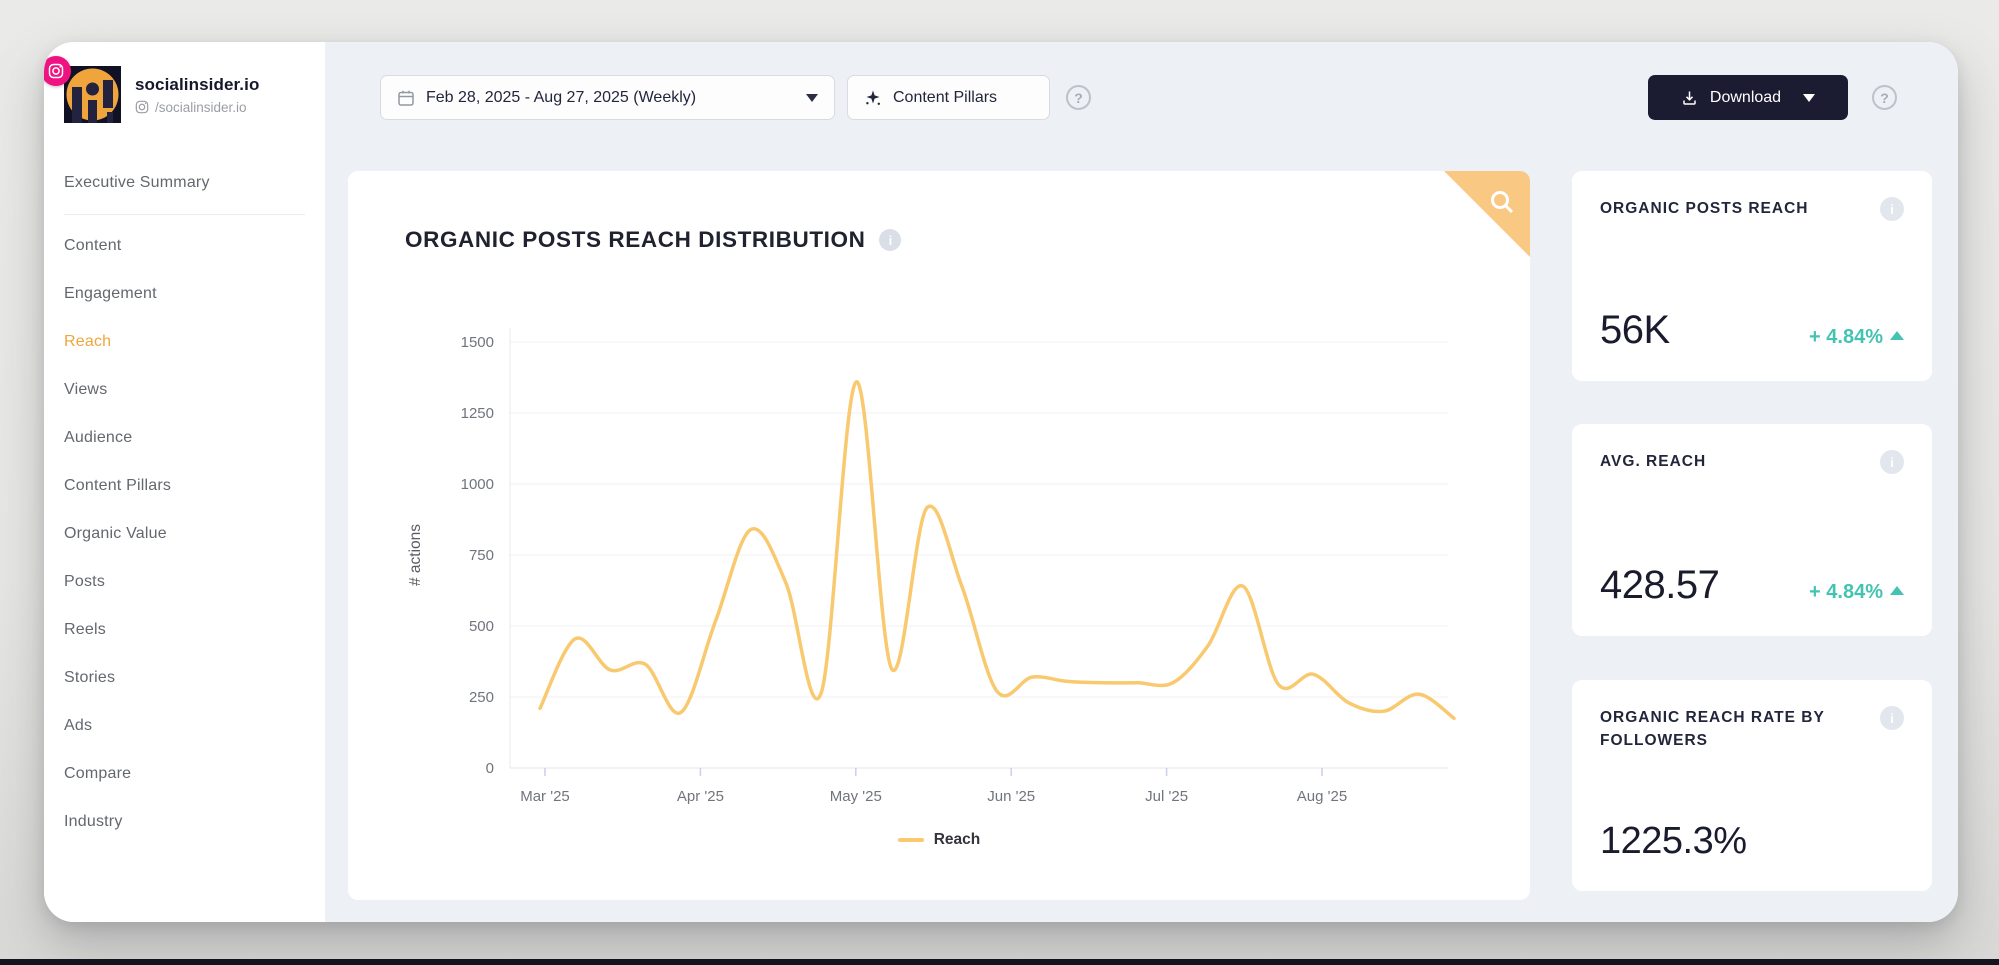 This screenshot has width=1999, height=965. Describe the element at coordinates (957, 839) in the screenshot. I see `legend-label: Reach` at that location.